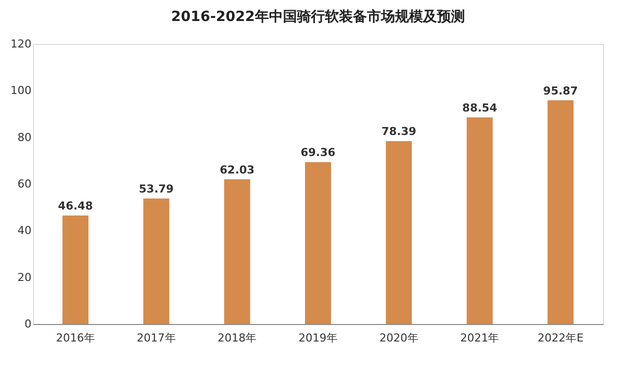  What do you see at coordinates (398, 338) in the screenshot?
I see `x-tick-label: 2020年` at bounding box center [398, 338].